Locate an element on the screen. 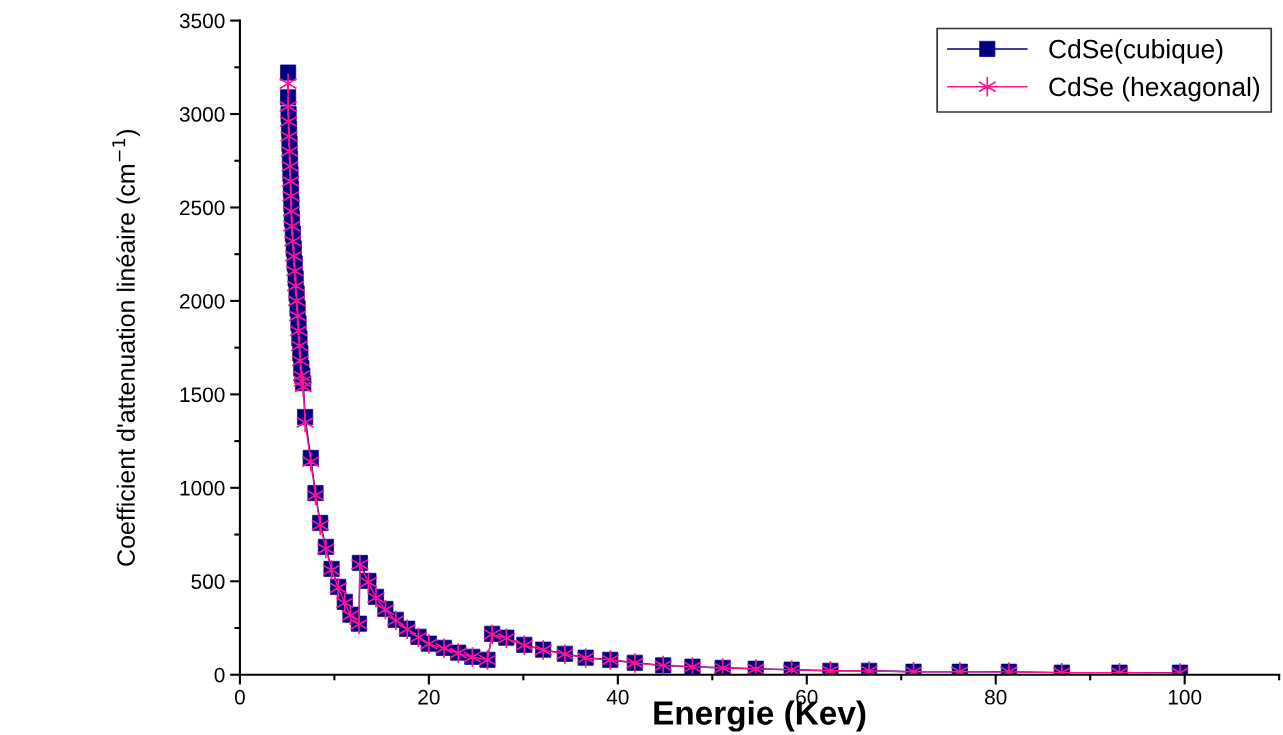  y-tick-label: 1500 is located at coordinates (202, 395).